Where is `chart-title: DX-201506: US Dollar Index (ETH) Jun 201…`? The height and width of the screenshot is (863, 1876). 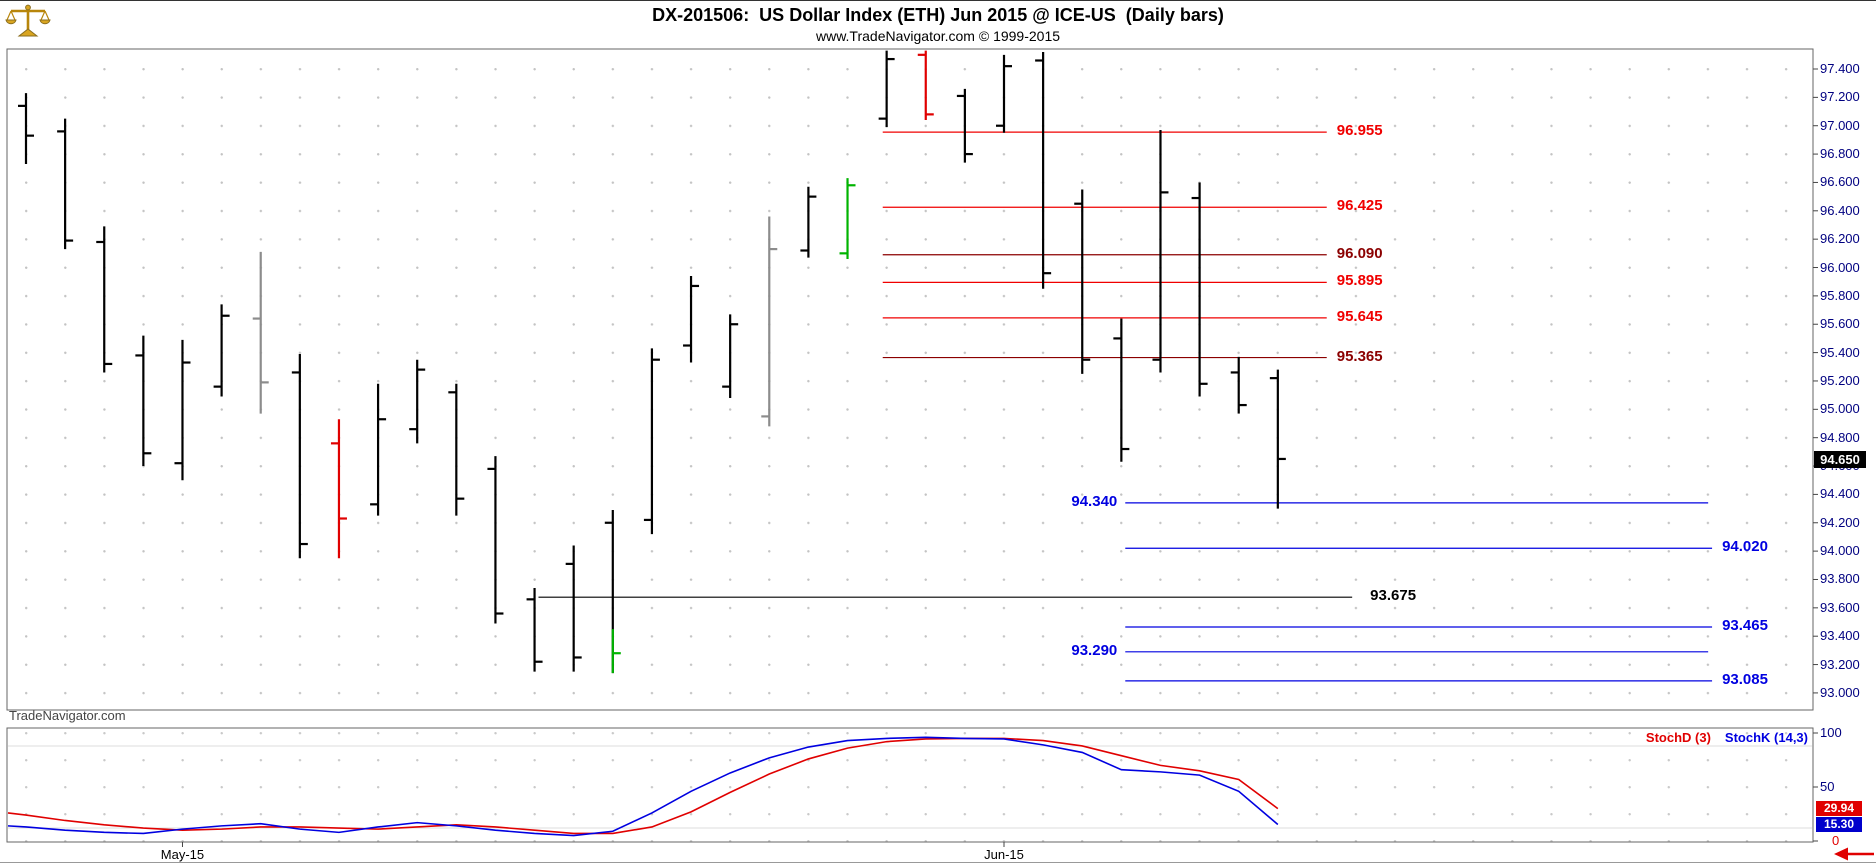
chart-title: DX-201506: US Dollar Index (ETH) Jun 201… is located at coordinates (938, 15).